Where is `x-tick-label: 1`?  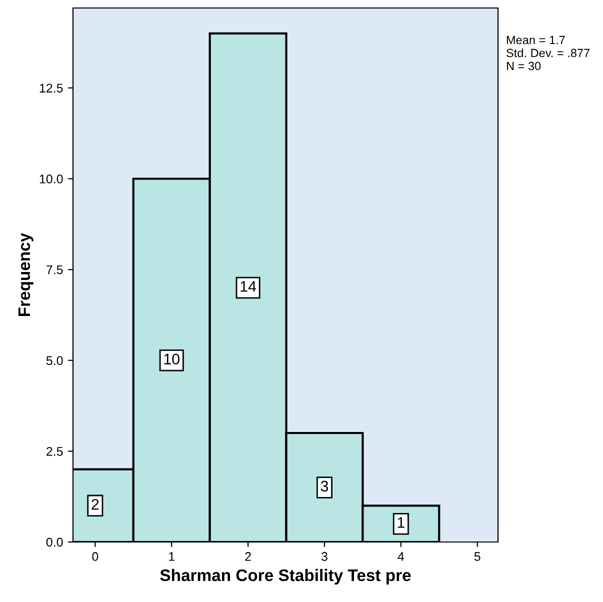 x-tick-label: 1 is located at coordinates (171, 556).